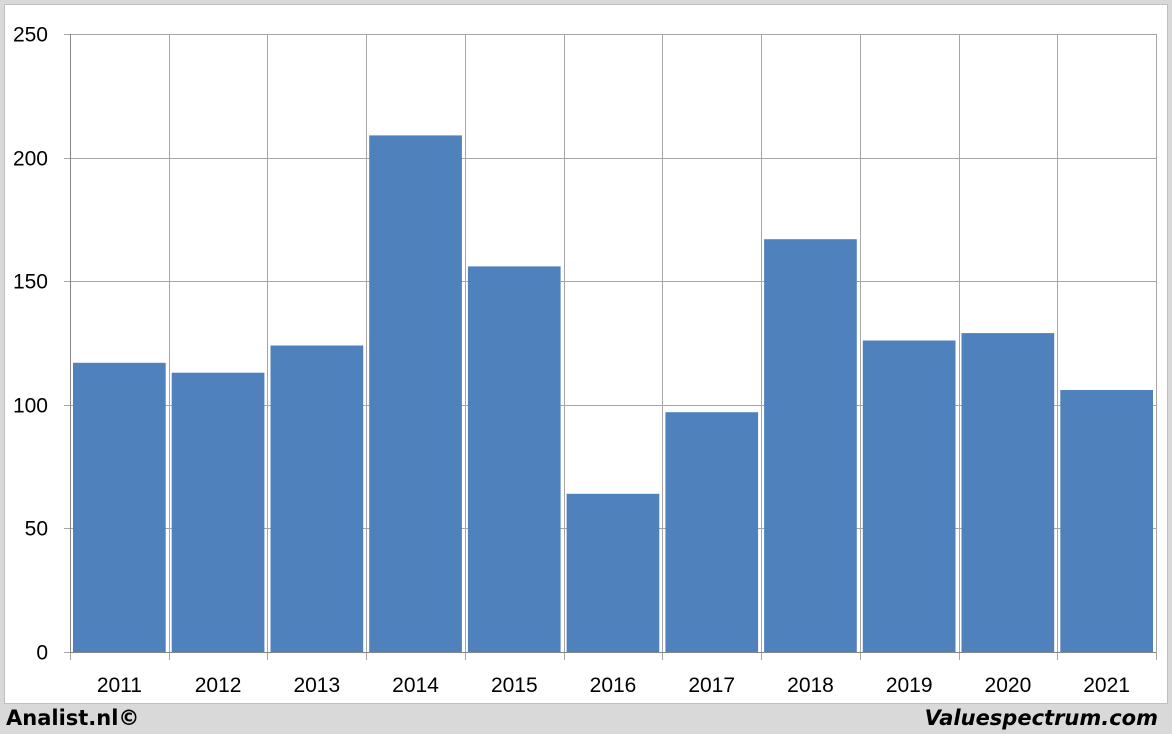 Image resolution: width=1172 pixels, height=734 pixels. I want to click on x-tick-label: 2020, so click(1008, 685).